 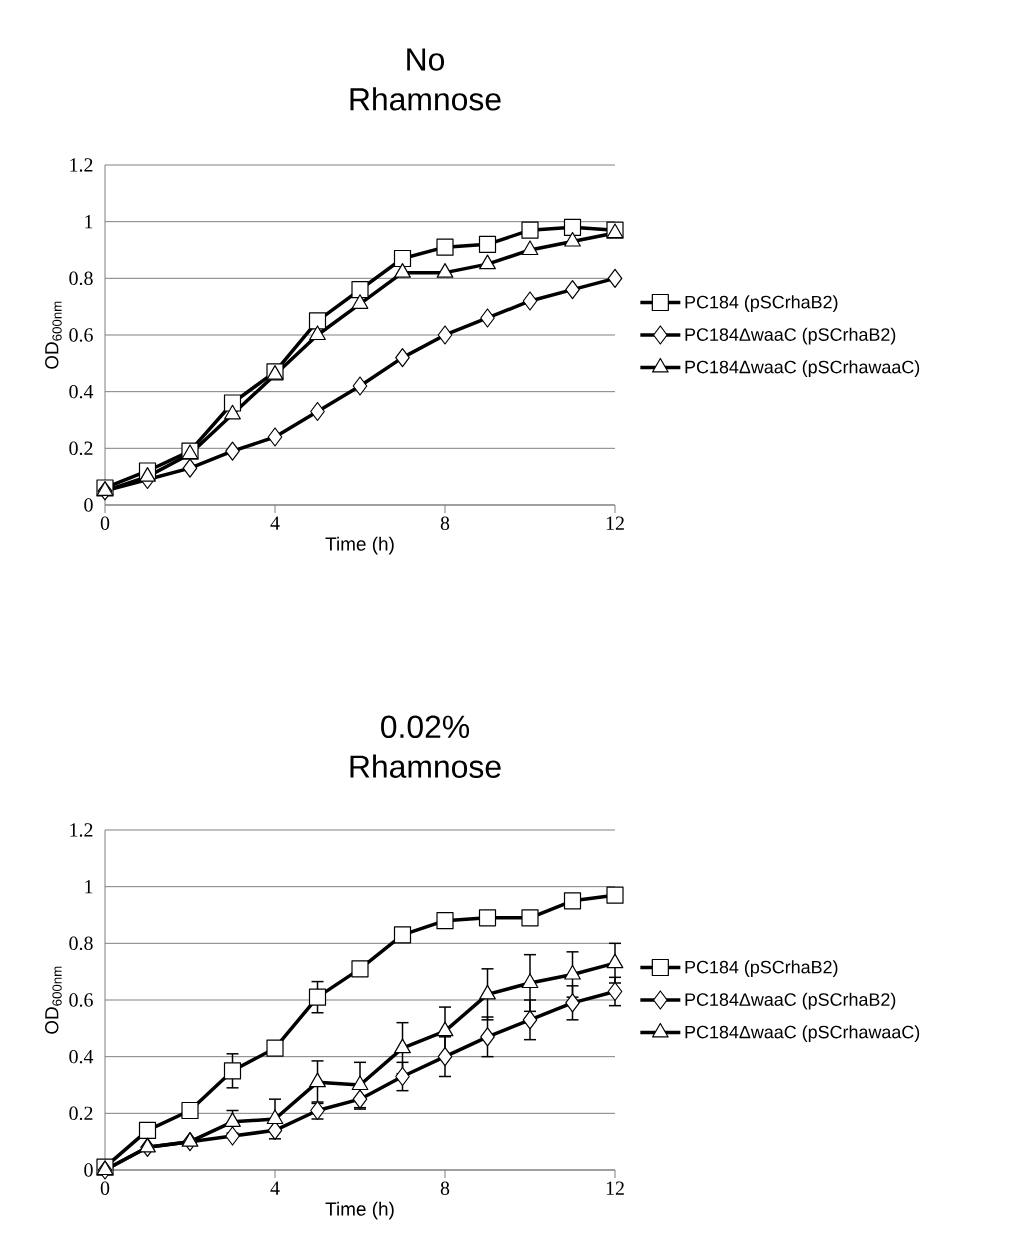 What do you see at coordinates (425, 79) in the screenshot?
I see `chart-title: No Rhamnose` at bounding box center [425, 79].